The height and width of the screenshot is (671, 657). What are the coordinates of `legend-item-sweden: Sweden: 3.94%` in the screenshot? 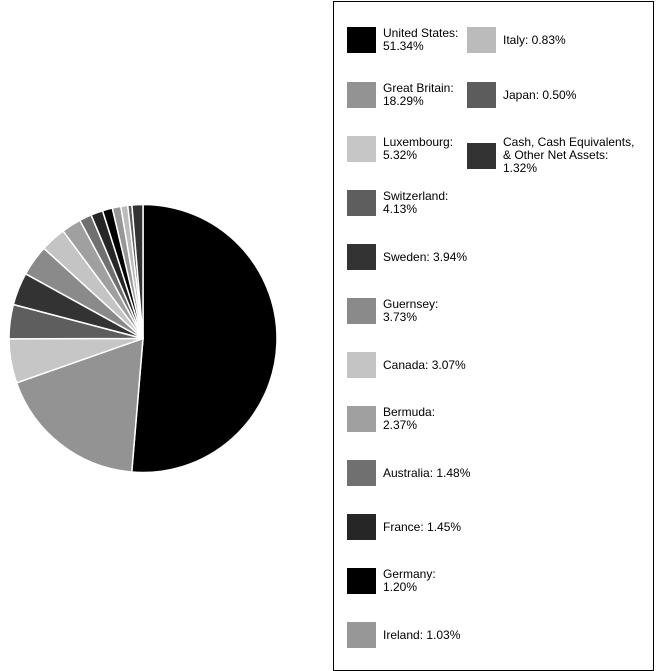 It's located at (409, 257).